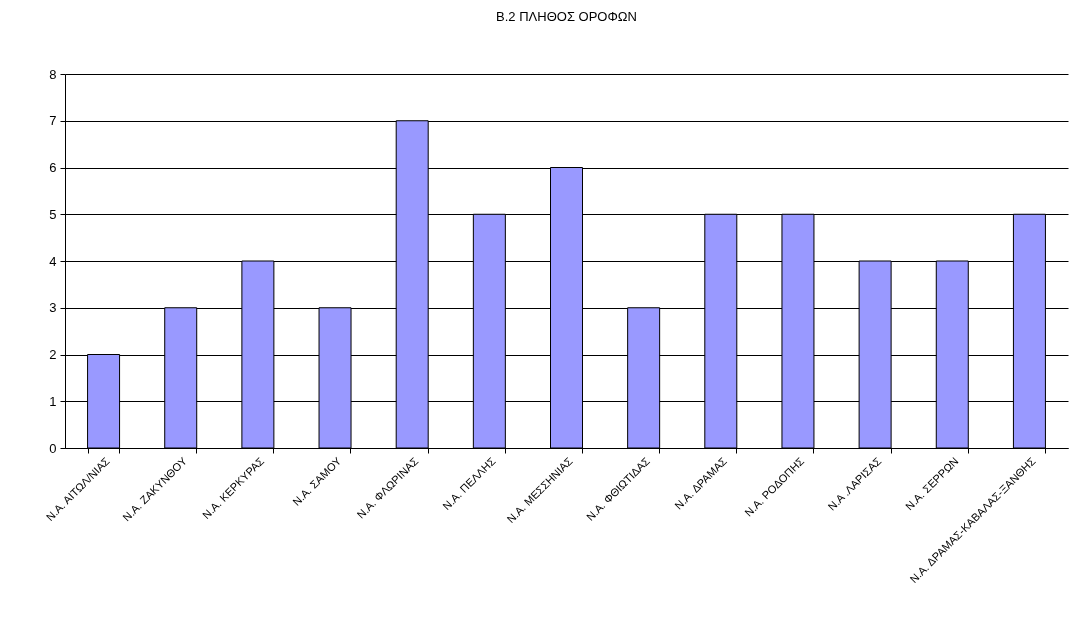 The image size is (1070, 642). I want to click on y-tick-label: 0, so click(53, 448).